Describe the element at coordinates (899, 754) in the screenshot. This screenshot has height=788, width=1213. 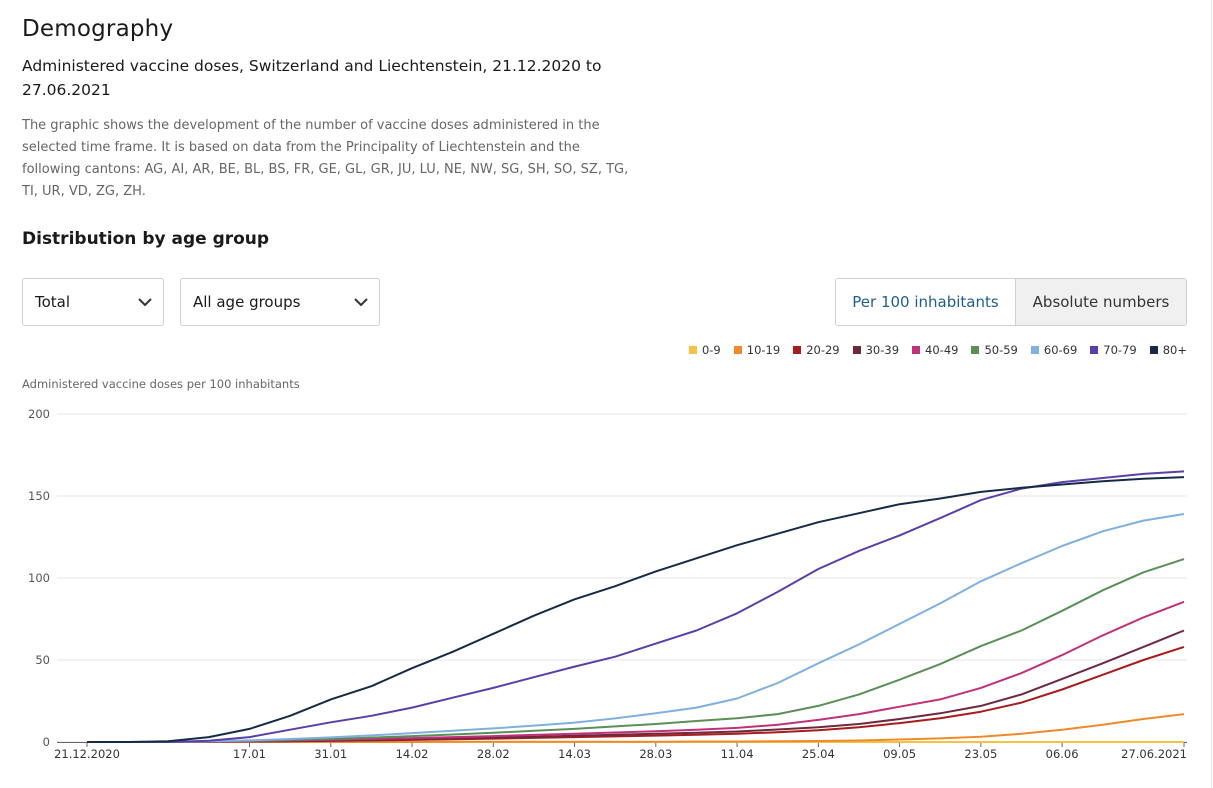
I see `x-tick-label: 09.05` at that location.